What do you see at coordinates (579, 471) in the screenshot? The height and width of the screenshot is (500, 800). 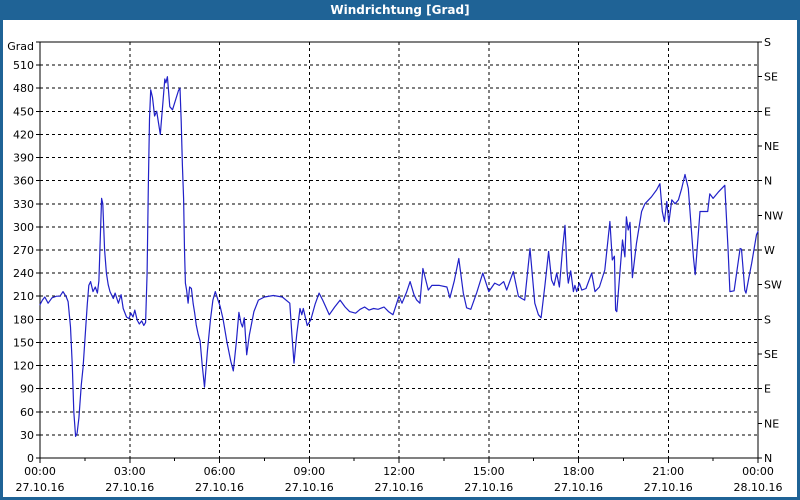 I see `x-axis-time-label: 18:00` at bounding box center [579, 471].